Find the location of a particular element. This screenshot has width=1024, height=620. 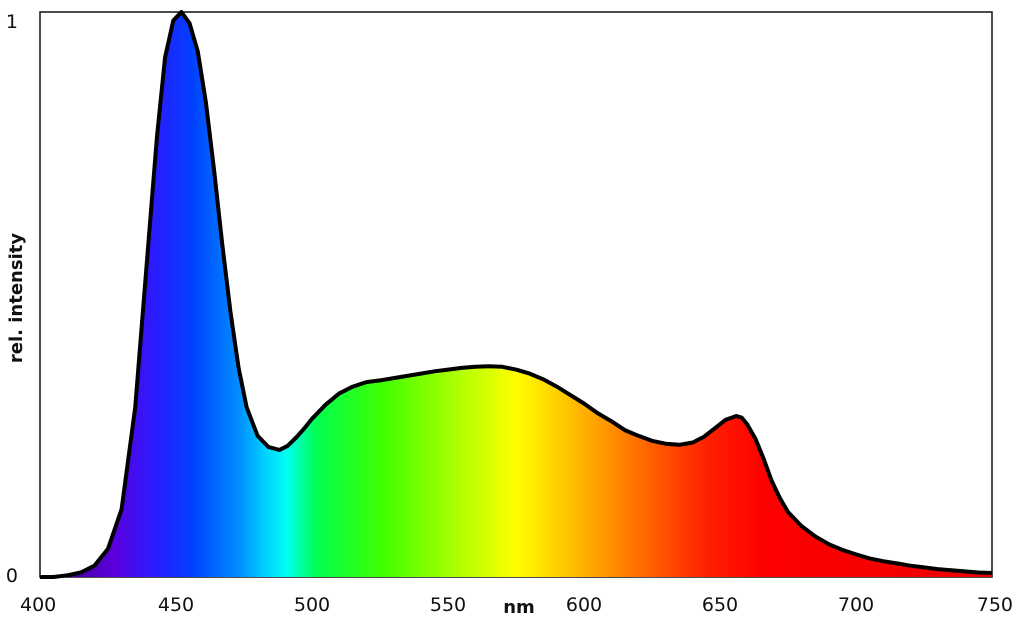

y-tick-label: 0 is located at coordinates (12, 576).